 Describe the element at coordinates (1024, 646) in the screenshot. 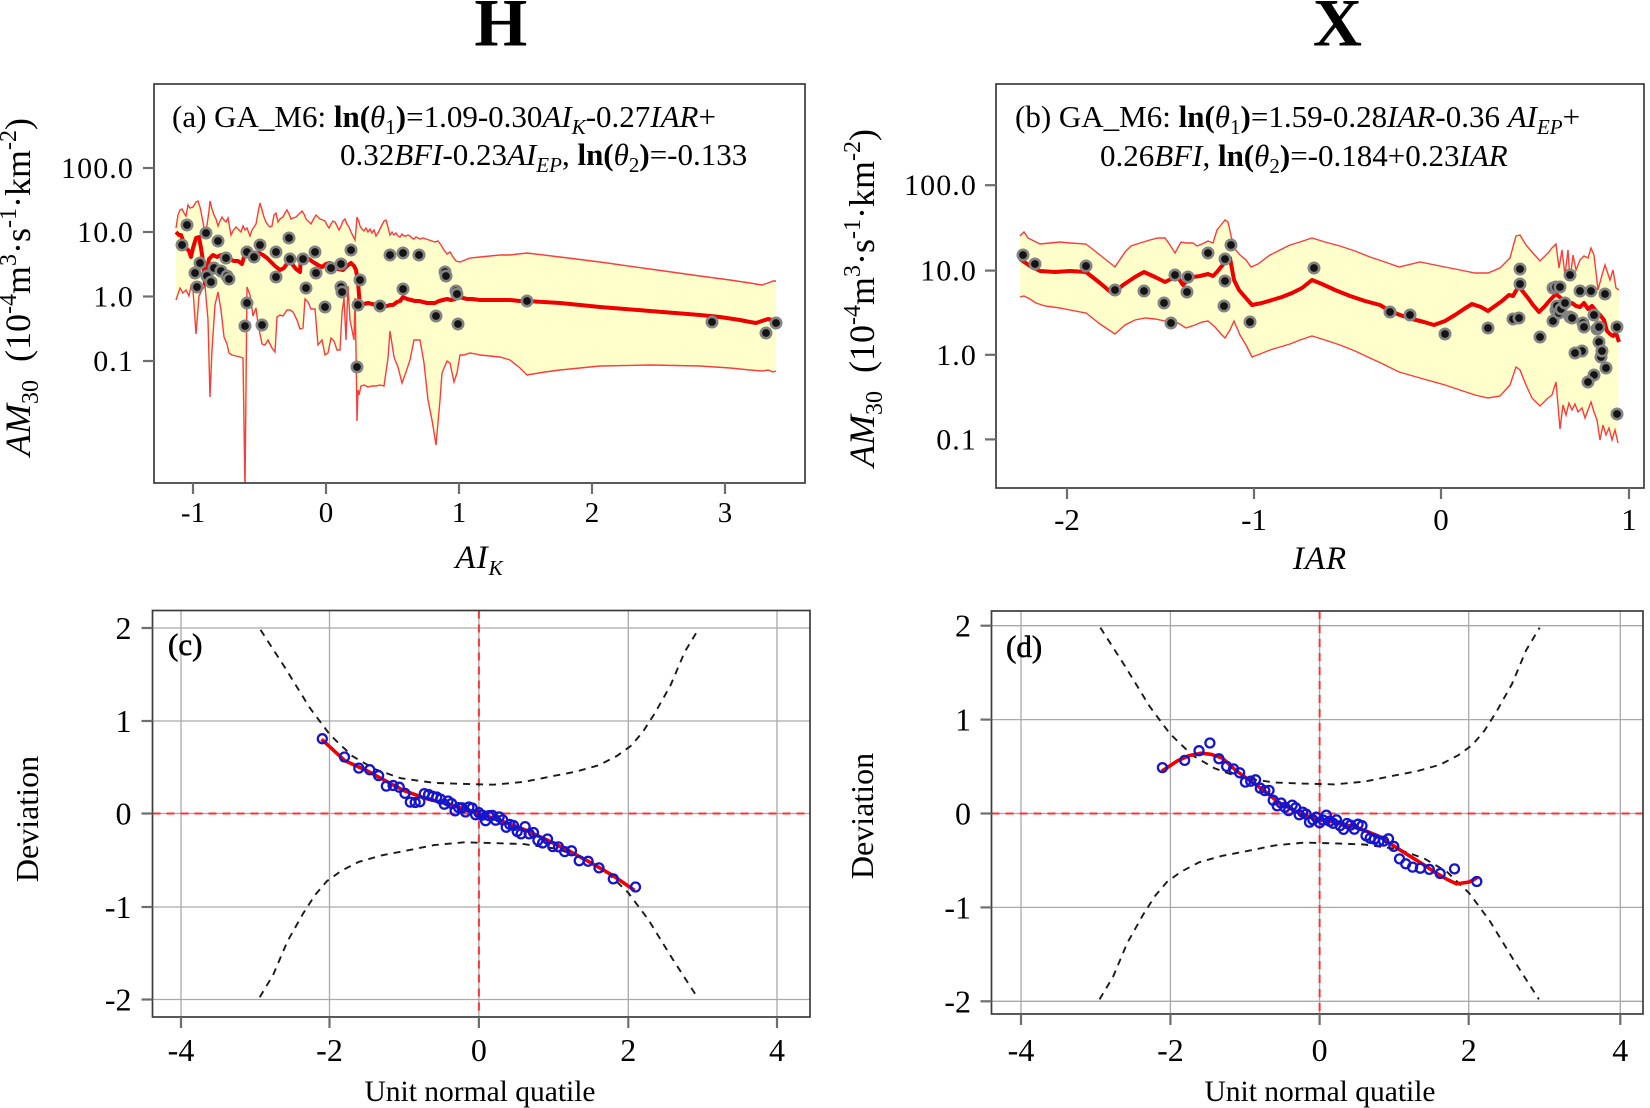

I see `svg-text: (d)` at that location.